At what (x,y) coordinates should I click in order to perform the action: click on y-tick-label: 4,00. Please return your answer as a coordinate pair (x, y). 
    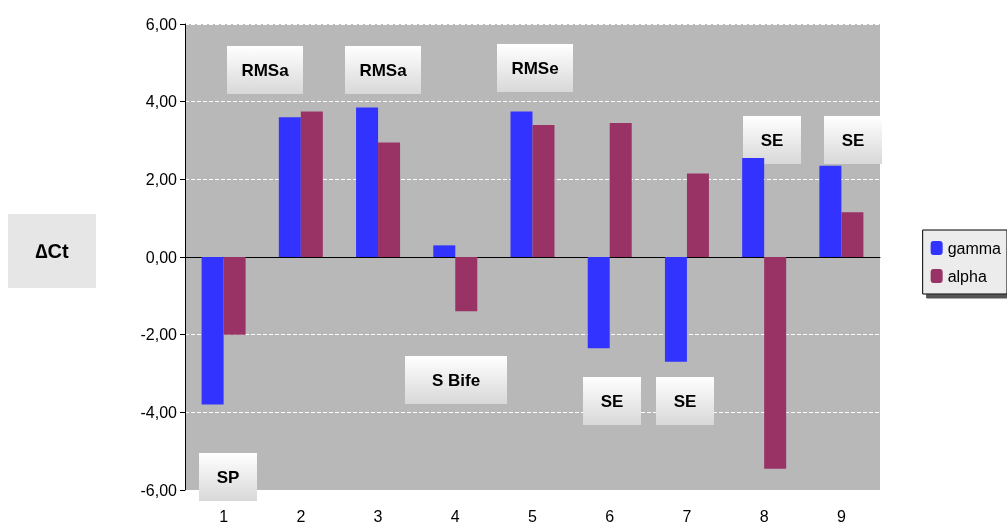
    Looking at the image, I should click on (161, 102).